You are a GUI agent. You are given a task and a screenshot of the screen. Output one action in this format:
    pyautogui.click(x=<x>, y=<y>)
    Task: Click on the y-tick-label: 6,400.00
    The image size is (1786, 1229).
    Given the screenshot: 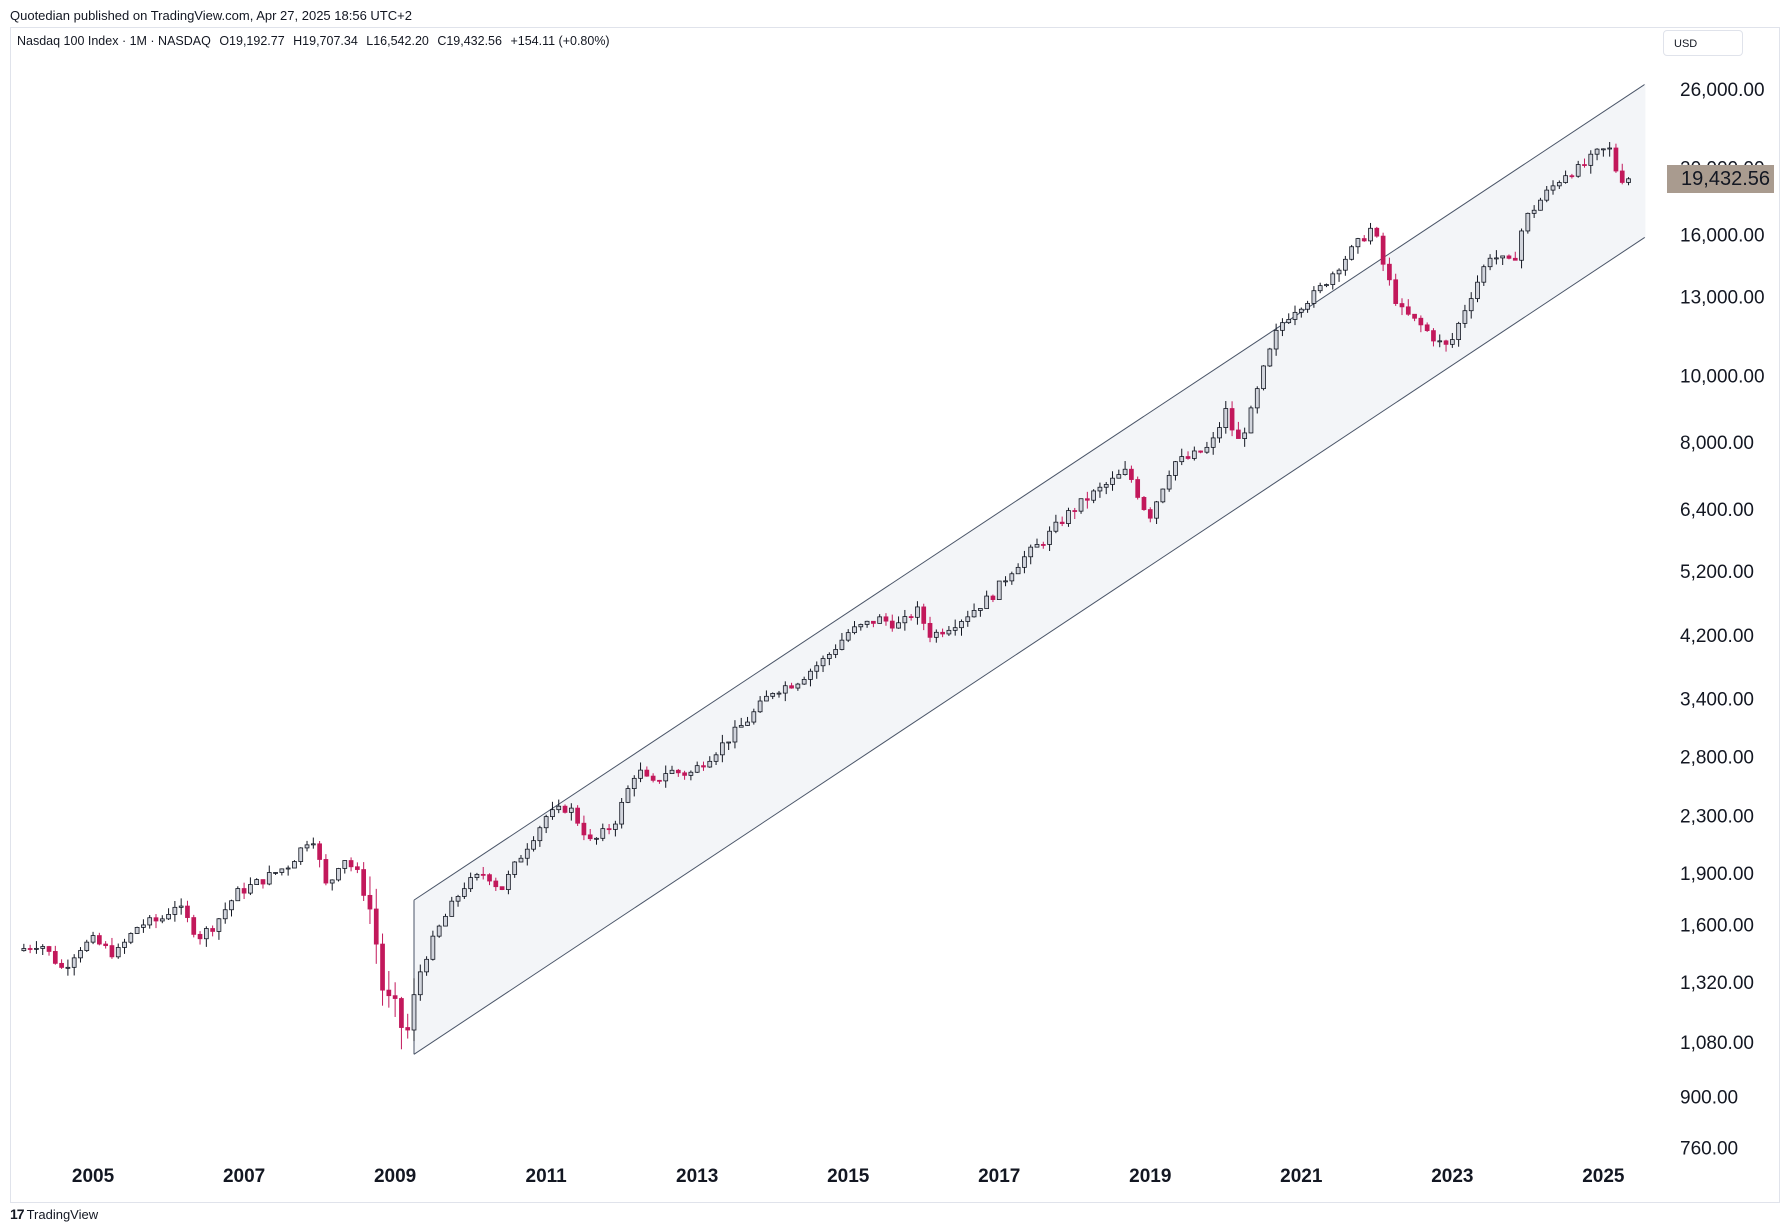 What is the action you would take?
    pyautogui.click(x=1717, y=510)
    